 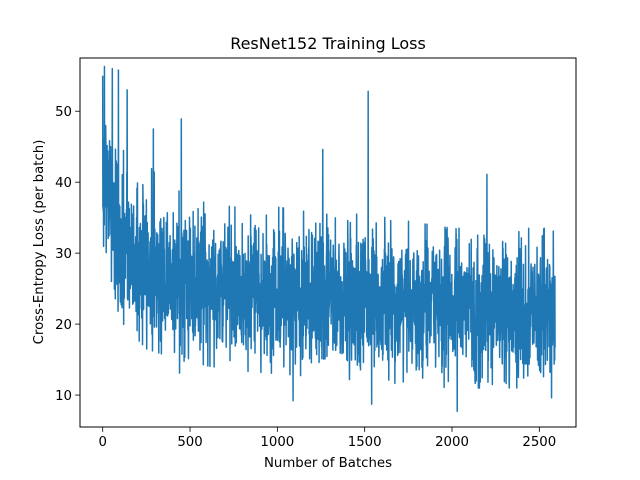 What do you see at coordinates (277, 442) in the screenshot?
I see `x-tick-label: 1000` at bounding box center [277, 442].